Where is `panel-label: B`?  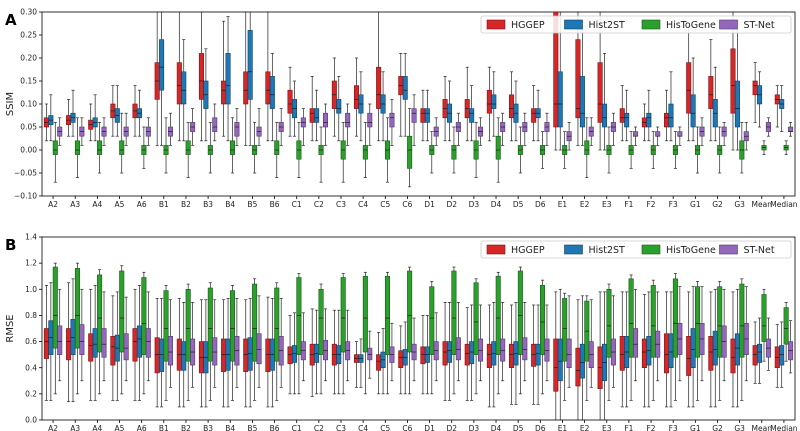
panel-label: B is located at coordinates (10, 245).